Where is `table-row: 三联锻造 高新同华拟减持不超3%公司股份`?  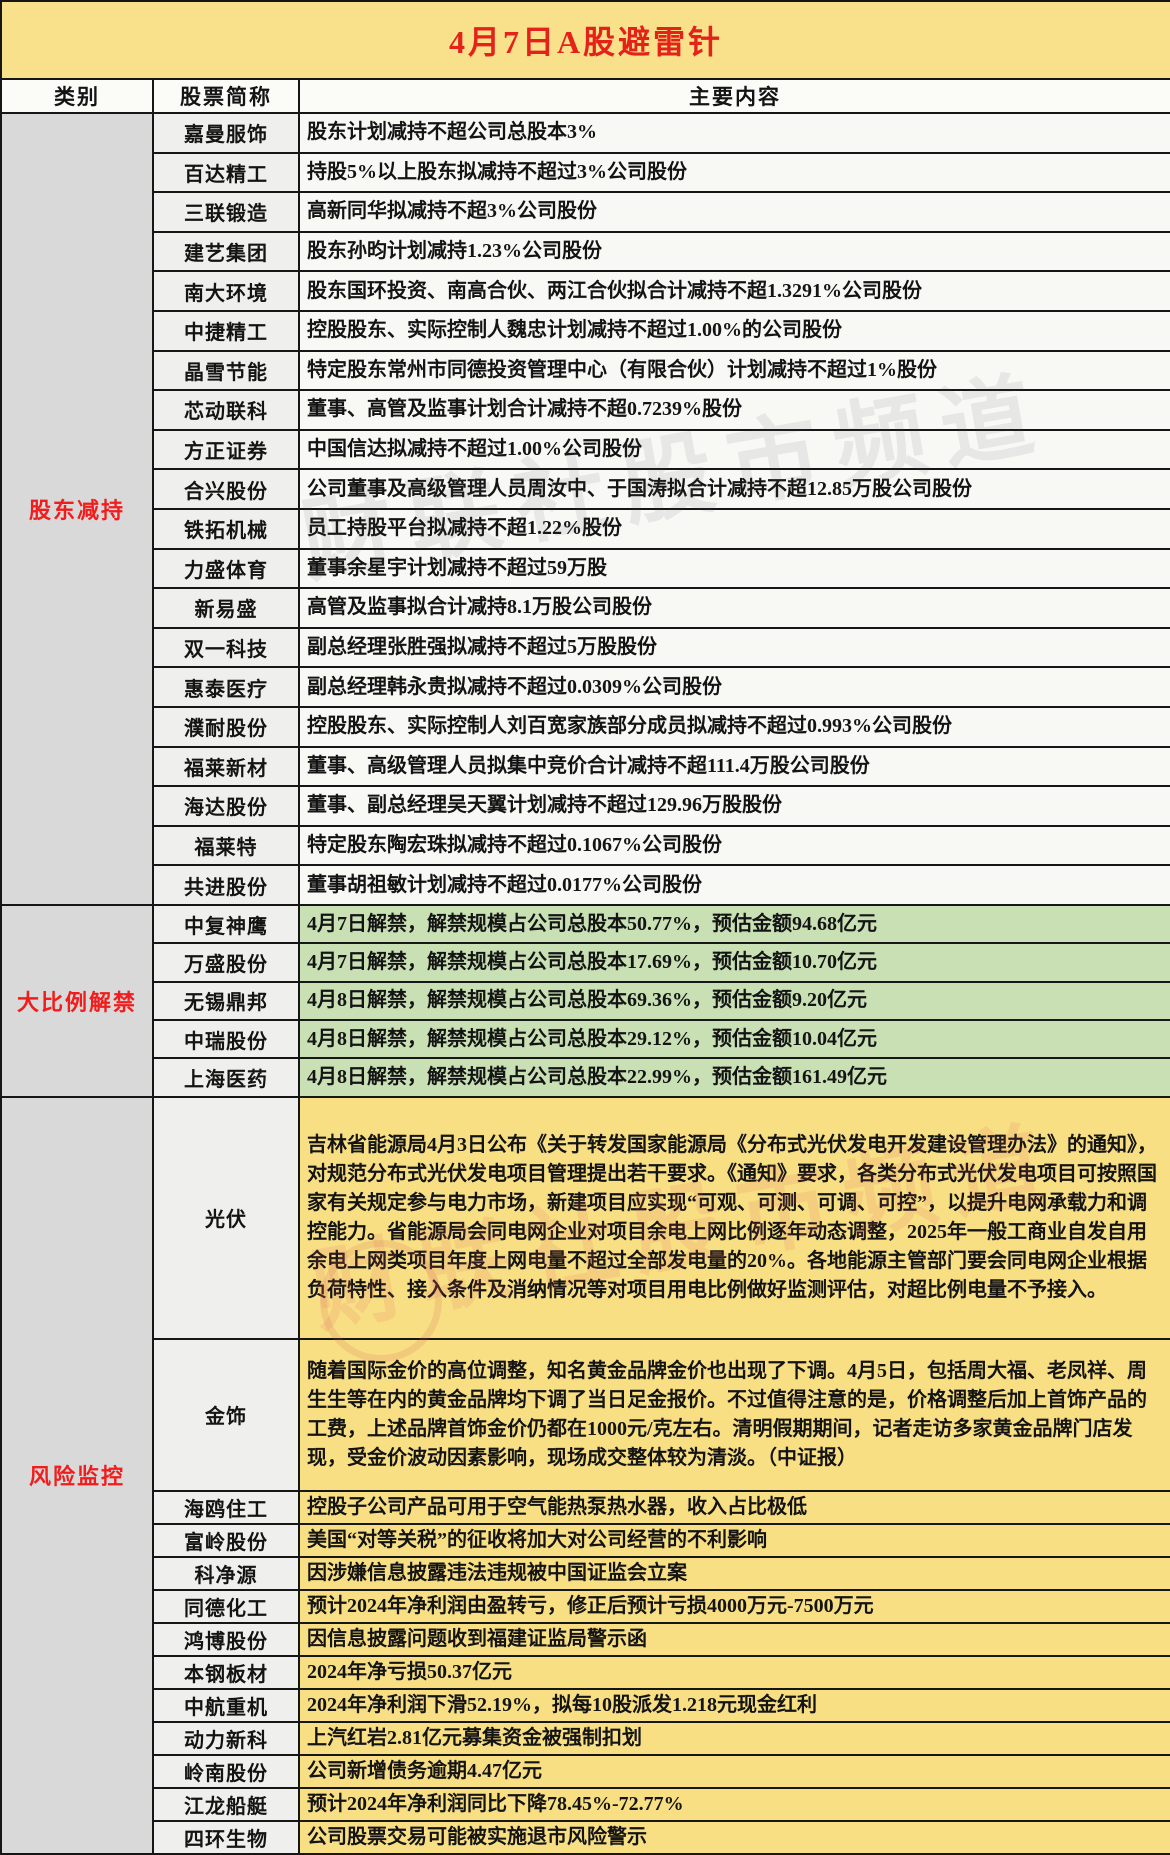
table-row: 三联锻造 高新同华拟减持不超3%公司股份 is located at coordinates (585, 212).